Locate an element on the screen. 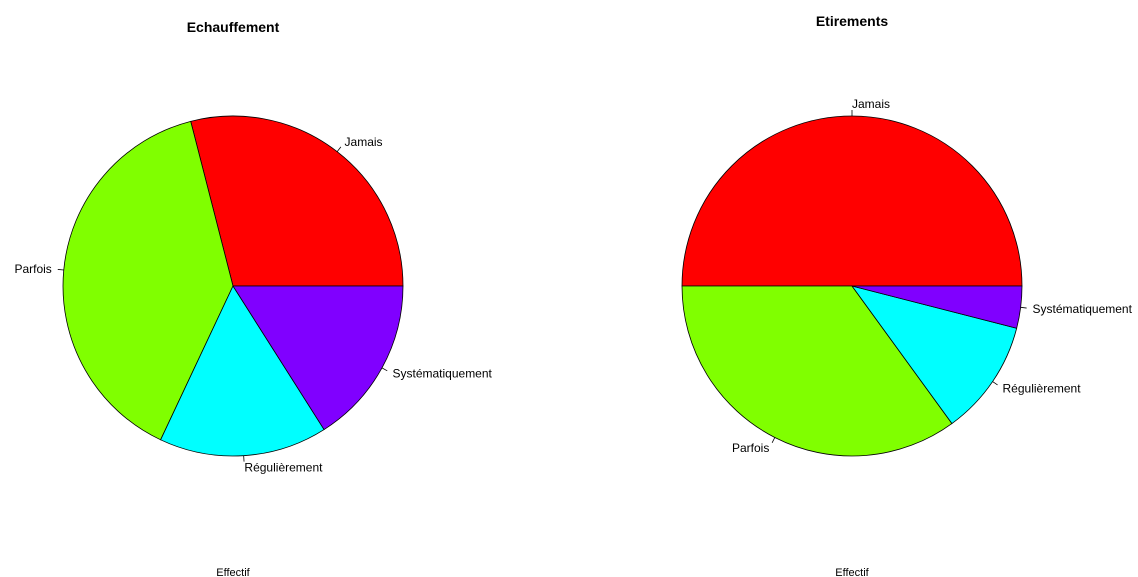  chart-title: Echauffement is located at coordinates (233, 27).